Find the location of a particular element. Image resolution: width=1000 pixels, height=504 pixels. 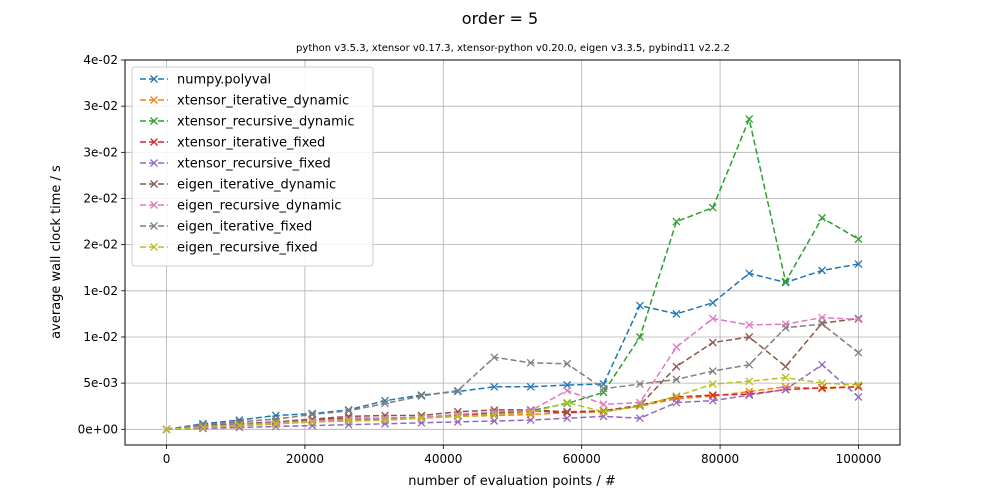

y-tick-label: 5e-03 is located at coordinates (100, 383).